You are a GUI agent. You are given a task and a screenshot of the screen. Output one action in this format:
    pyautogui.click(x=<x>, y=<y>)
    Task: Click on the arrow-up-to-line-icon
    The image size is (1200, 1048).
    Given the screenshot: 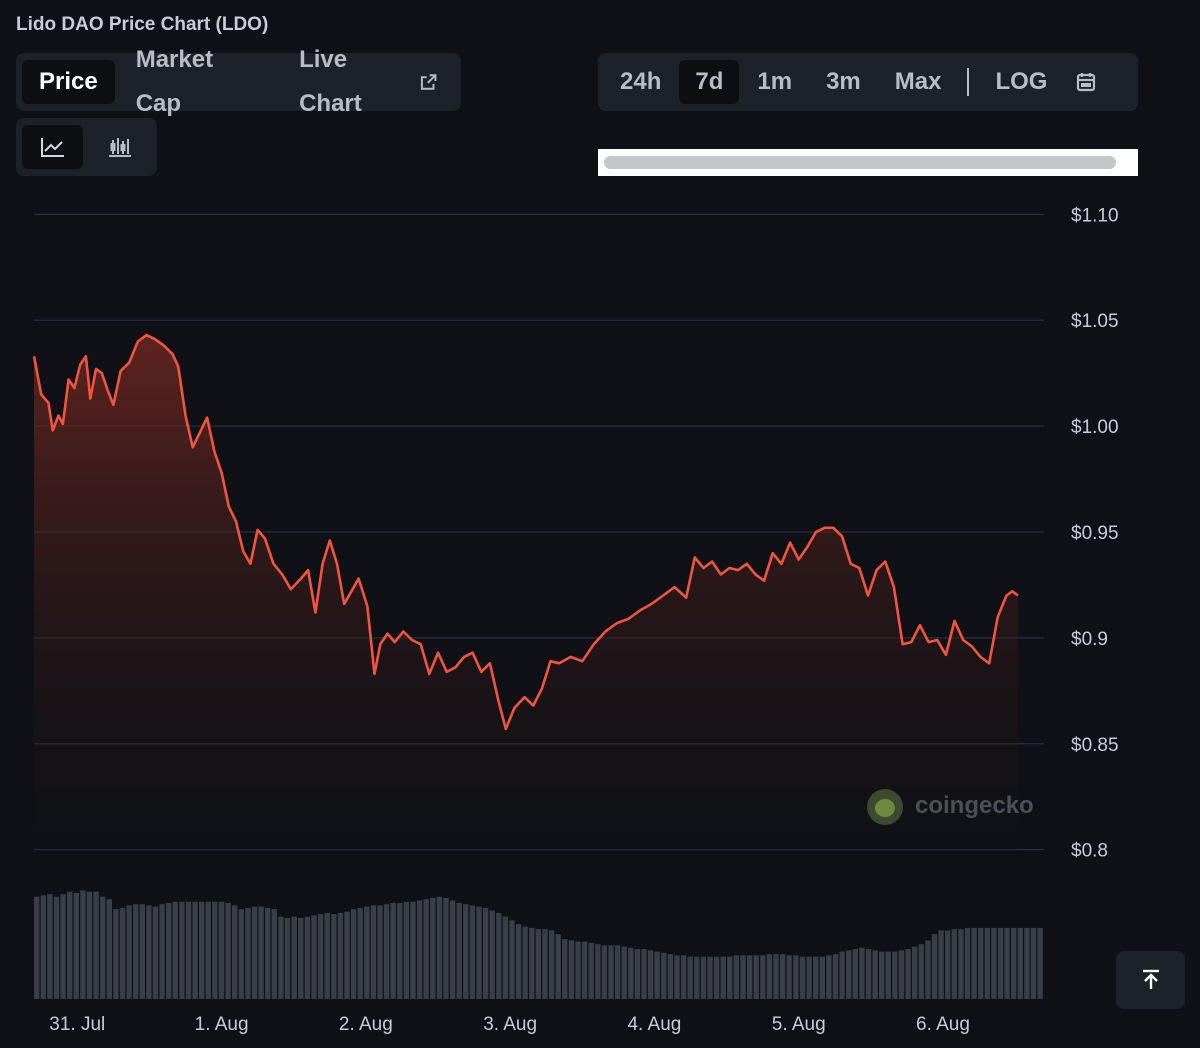 What is the action you would take?
    pyautogui.click(x=1150, y=979)
    